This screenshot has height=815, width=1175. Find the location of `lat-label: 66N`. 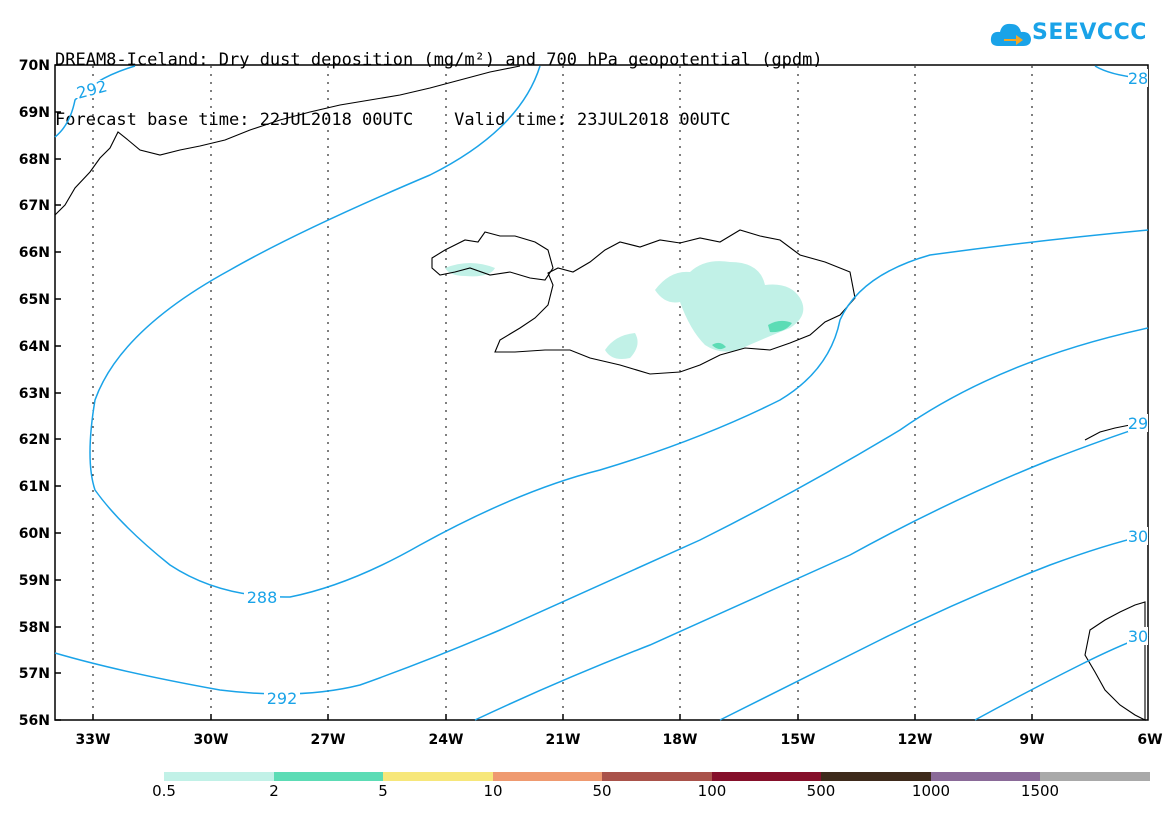

lat-label: 66N is located at coordinates (34, 253).